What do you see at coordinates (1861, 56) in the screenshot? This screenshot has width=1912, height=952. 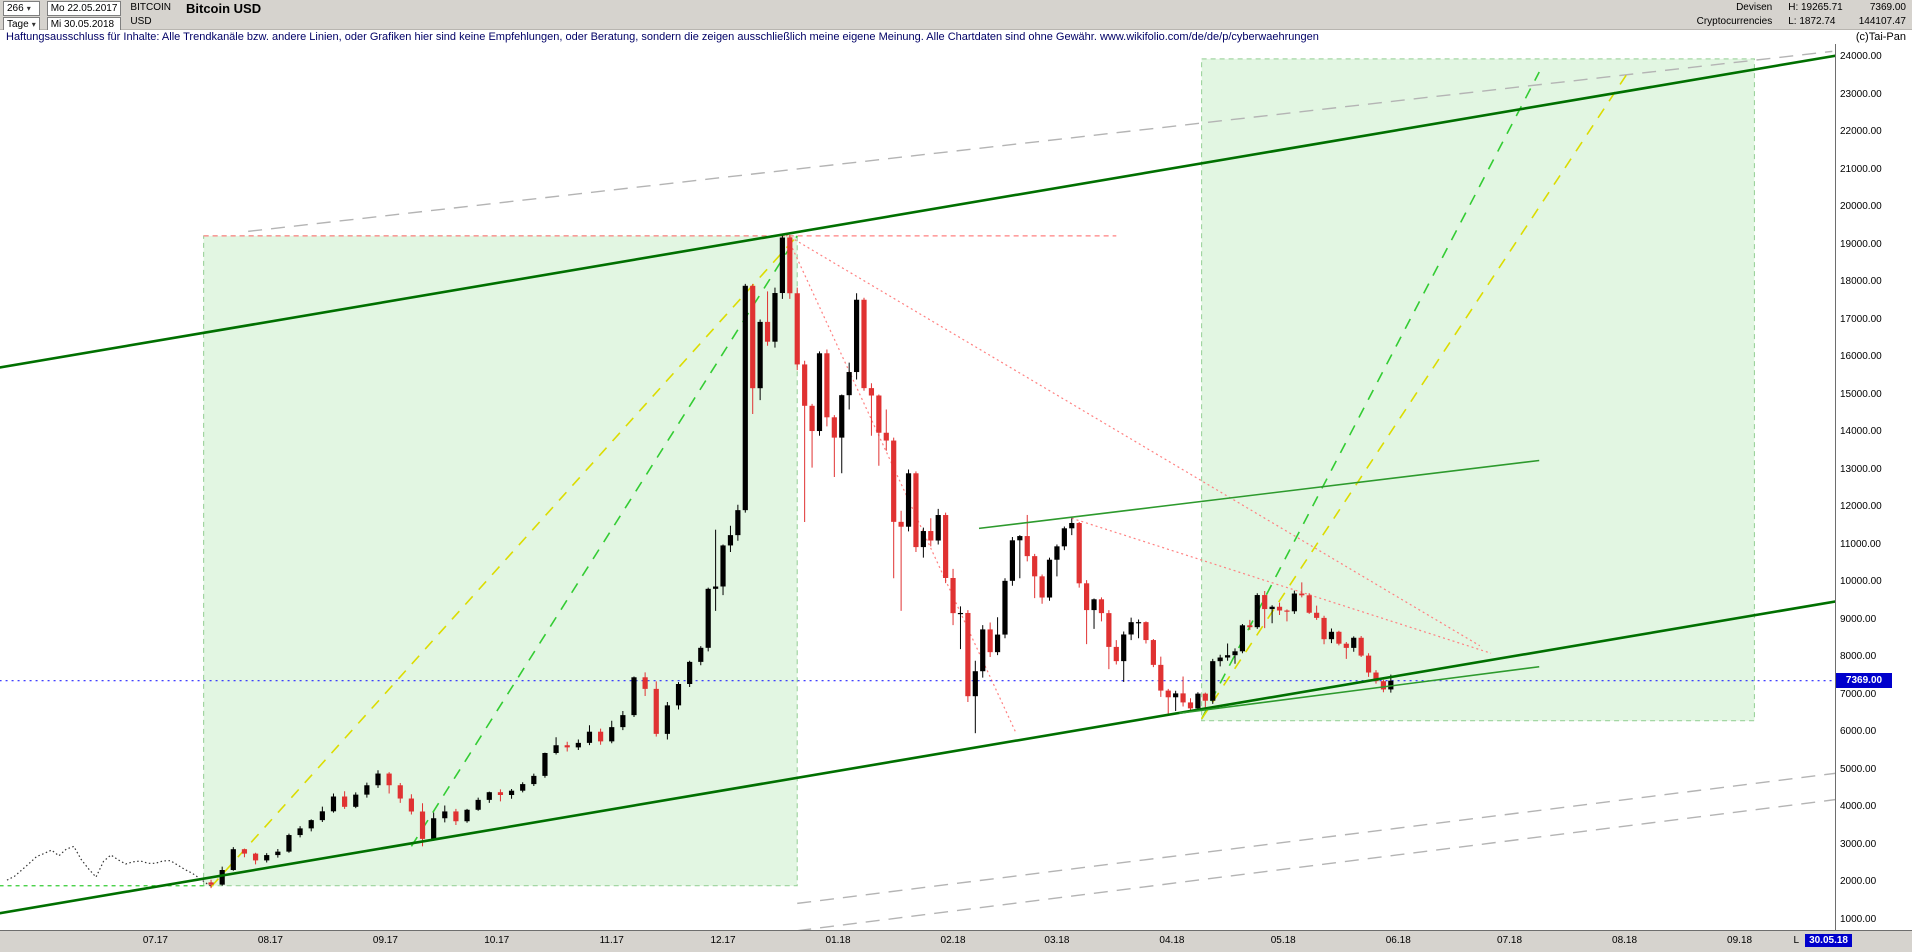 I see `price-axis-label: 24000.00` at bounding box center [1861, 56].